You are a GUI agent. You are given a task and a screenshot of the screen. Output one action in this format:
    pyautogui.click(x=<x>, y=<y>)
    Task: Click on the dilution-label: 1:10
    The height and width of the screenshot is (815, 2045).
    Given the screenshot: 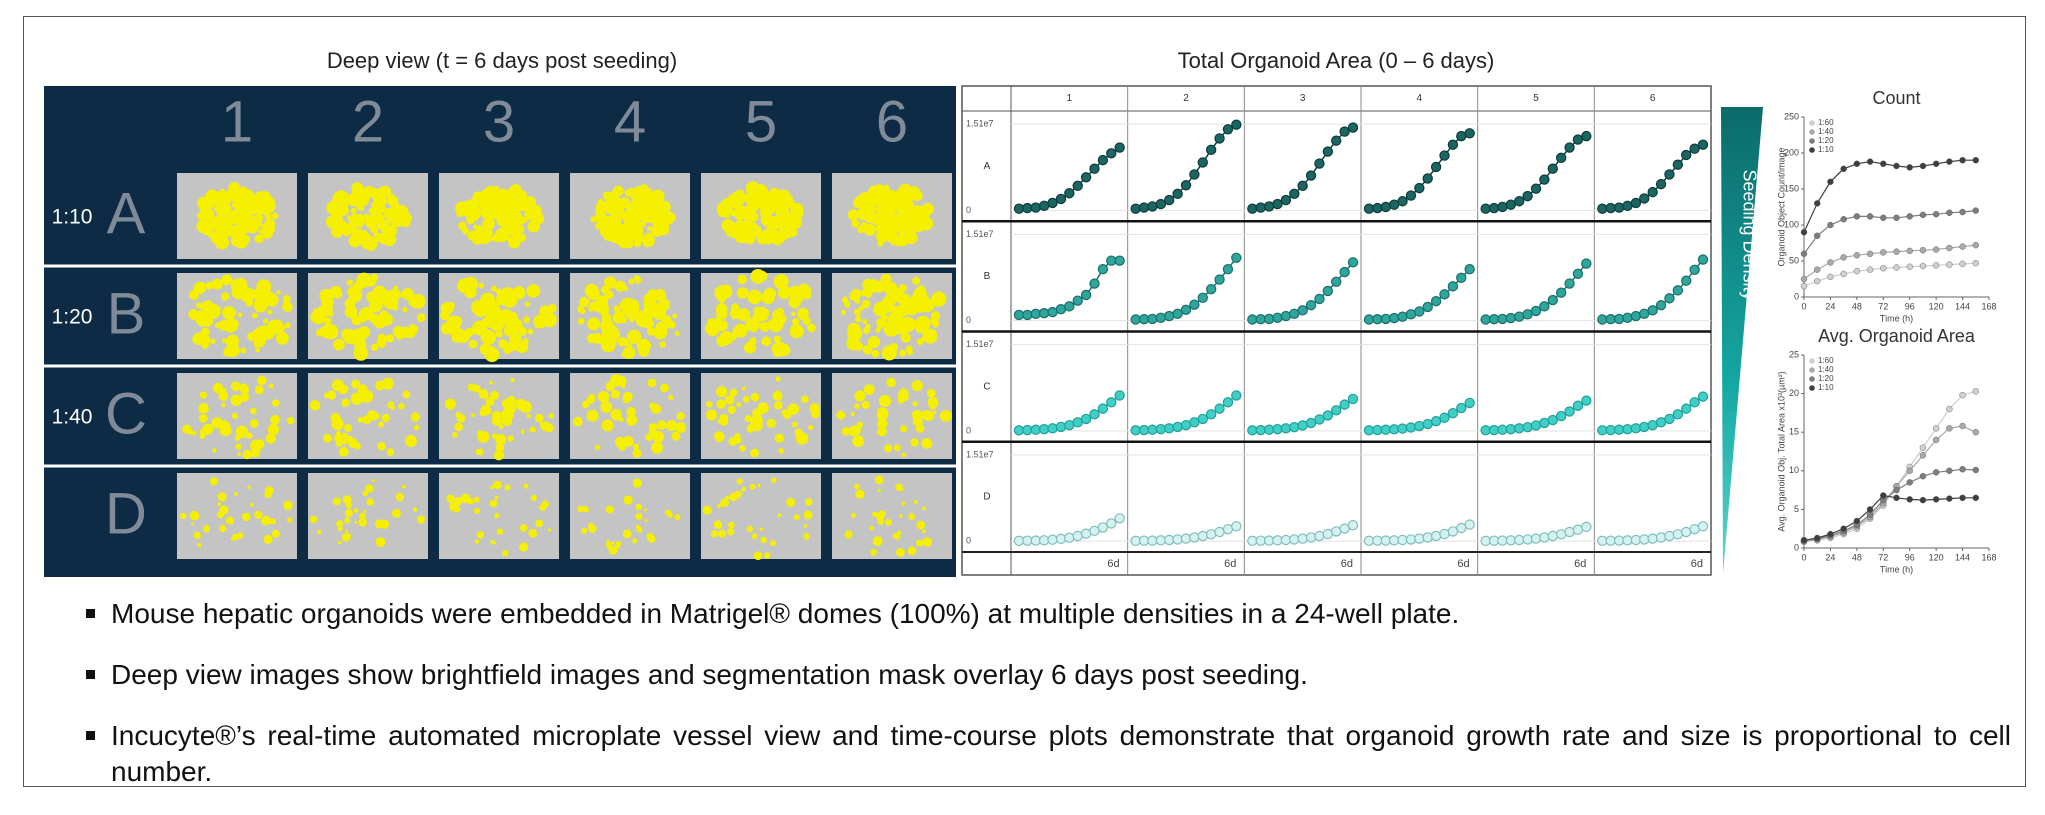 What is the action you would take?
    pyautogui.click(x=72, y=217)
    